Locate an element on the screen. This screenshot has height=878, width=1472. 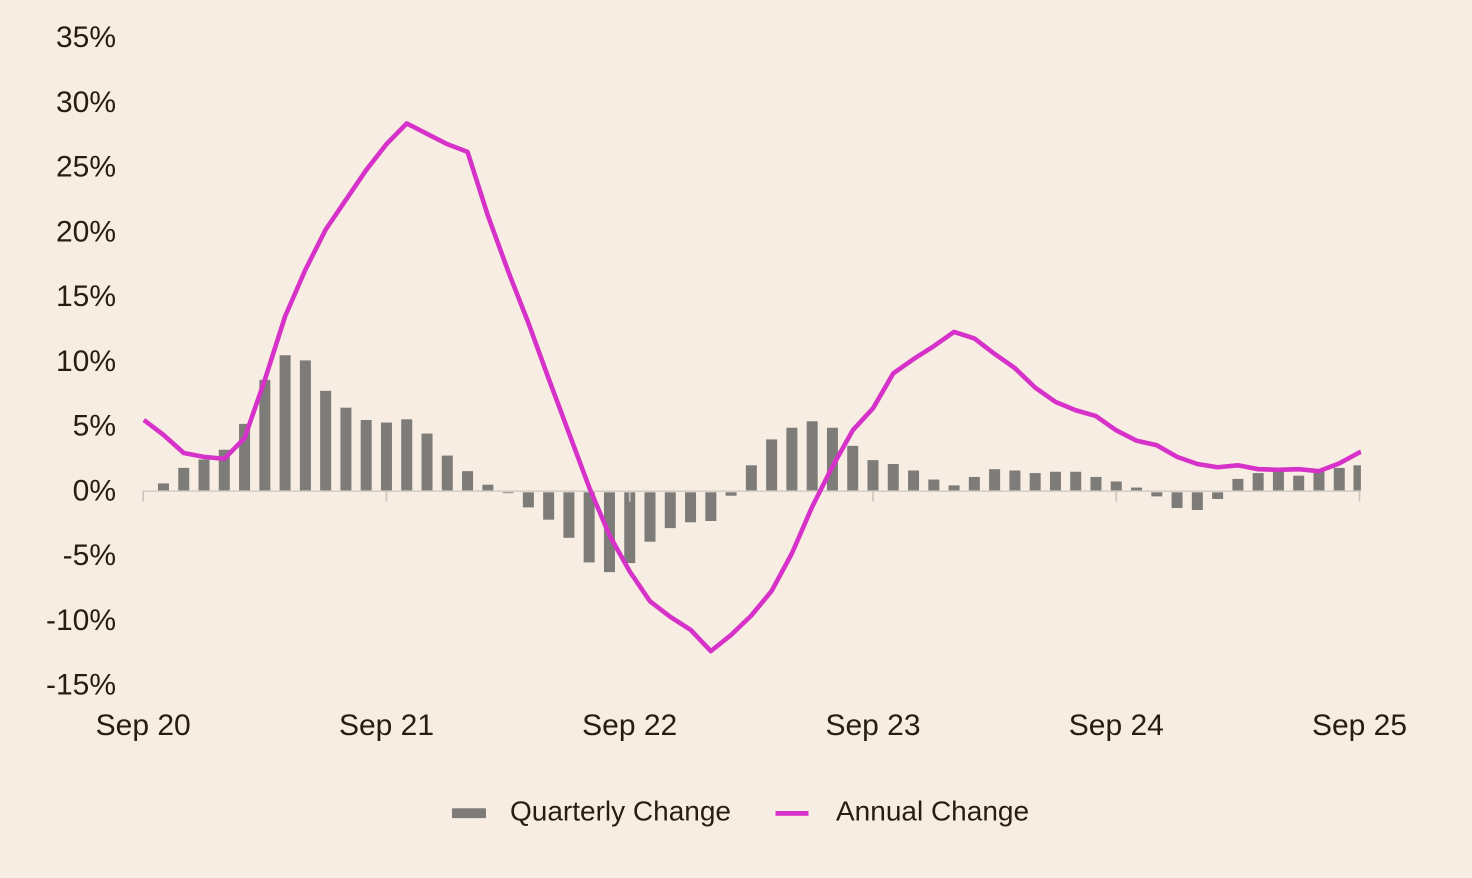
svg-text: 10% is located at coordinates (86, 361).